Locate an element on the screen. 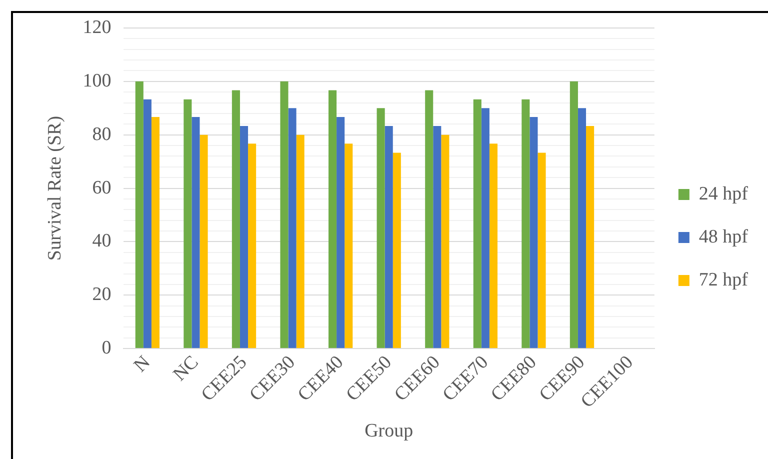  y-tick-label: 40 is located at coordinates (102, 241).